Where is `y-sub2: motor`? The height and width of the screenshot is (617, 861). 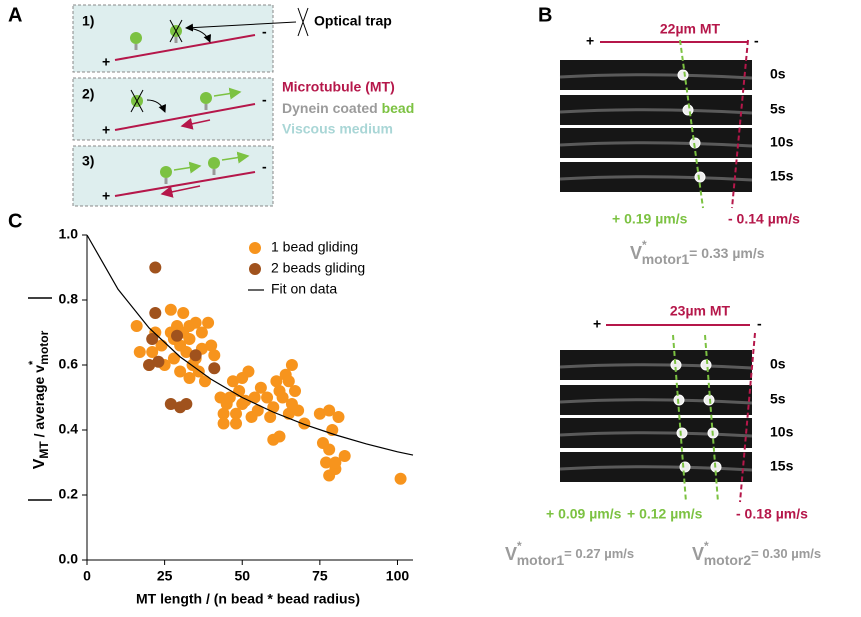
y-sub2: motor is located at coordinates (44, 347).